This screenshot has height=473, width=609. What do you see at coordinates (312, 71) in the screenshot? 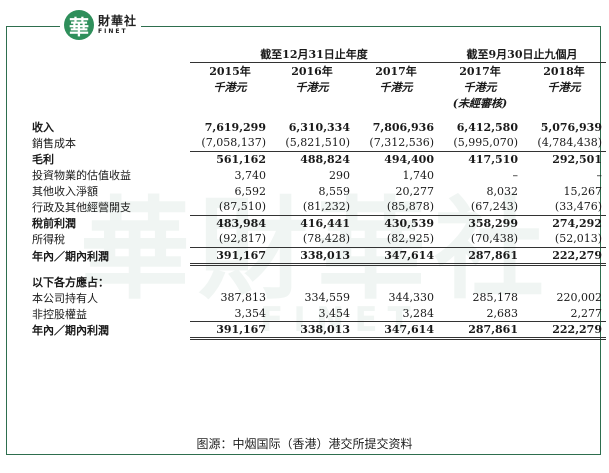
I see `year-2016: 2016年` at bounding box center [312, 71].